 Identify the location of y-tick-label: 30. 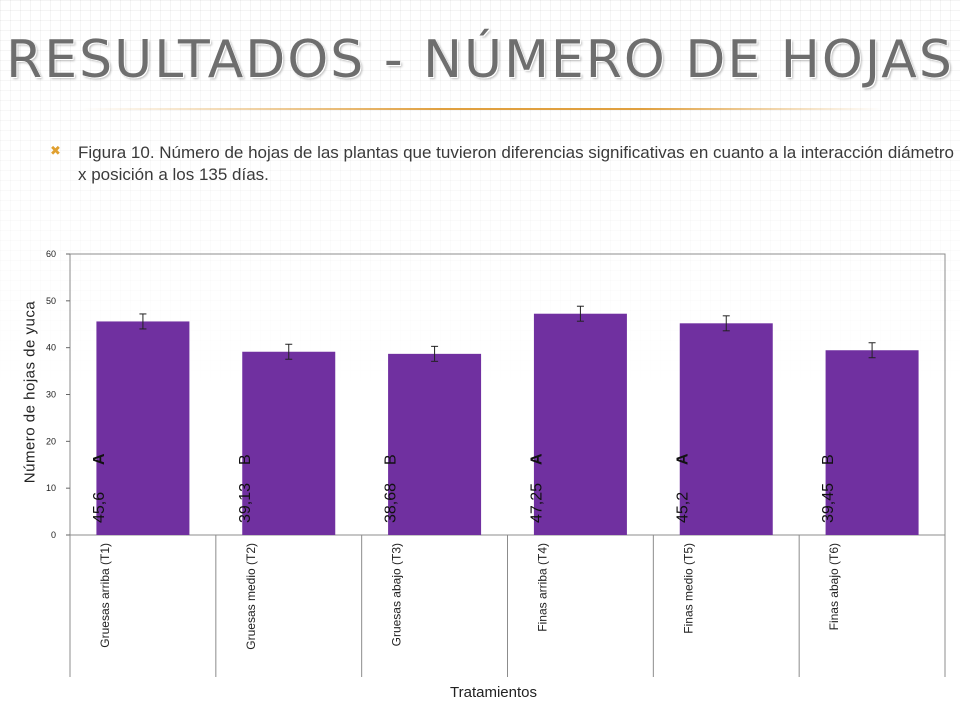
(51, 395).